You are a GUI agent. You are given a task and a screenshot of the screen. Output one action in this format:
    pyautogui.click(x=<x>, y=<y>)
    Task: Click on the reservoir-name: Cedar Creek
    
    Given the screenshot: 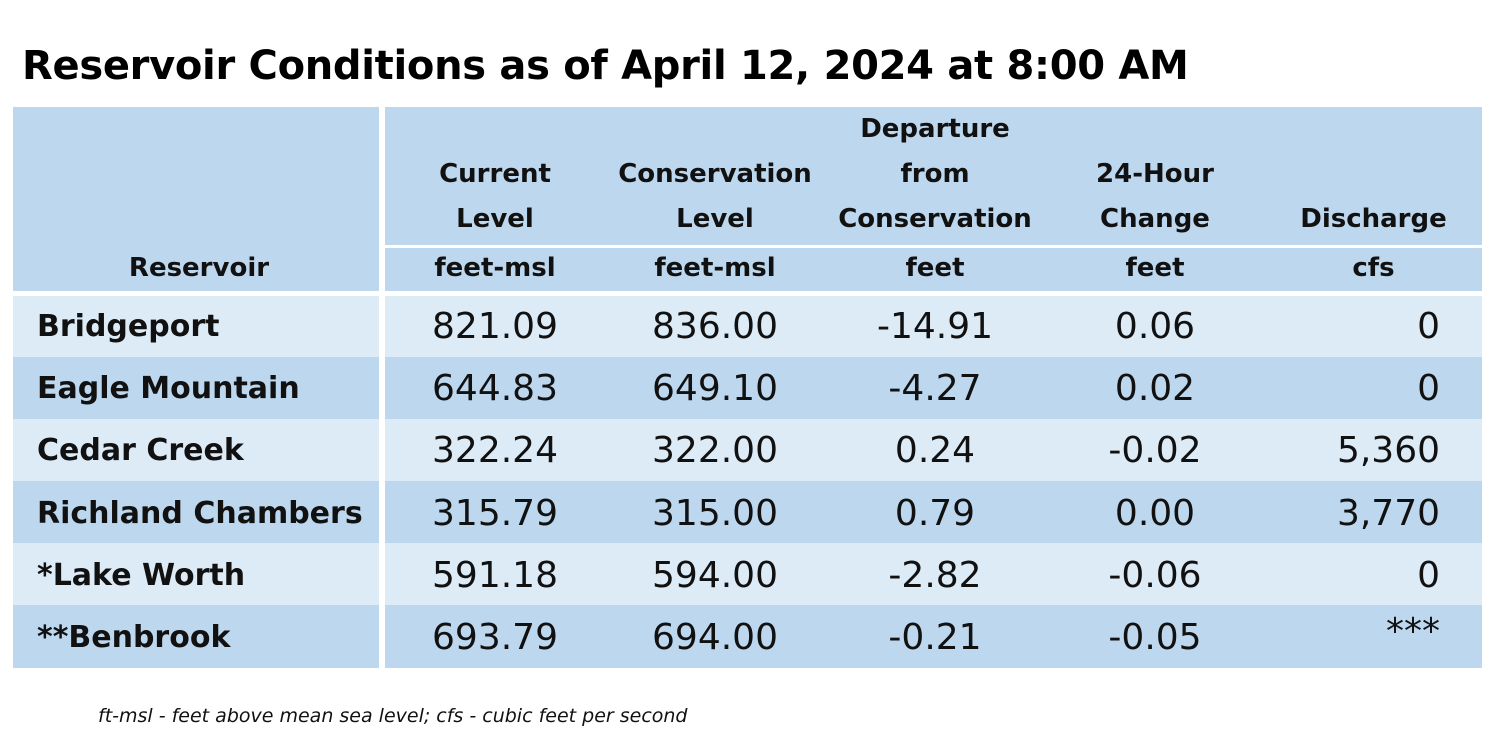 What is the action you would take?
    pyautogui.click(x=140, y=450)
    